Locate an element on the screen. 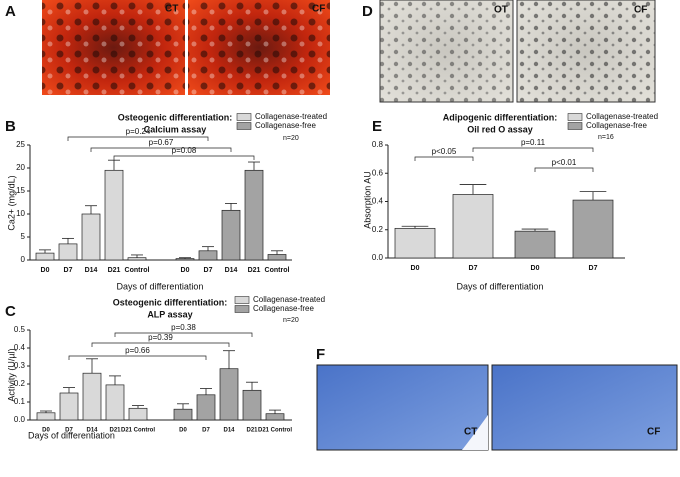 The image size is (680, 477). chart-subtitle: Calcium assay is located at coordinates (175, 129).